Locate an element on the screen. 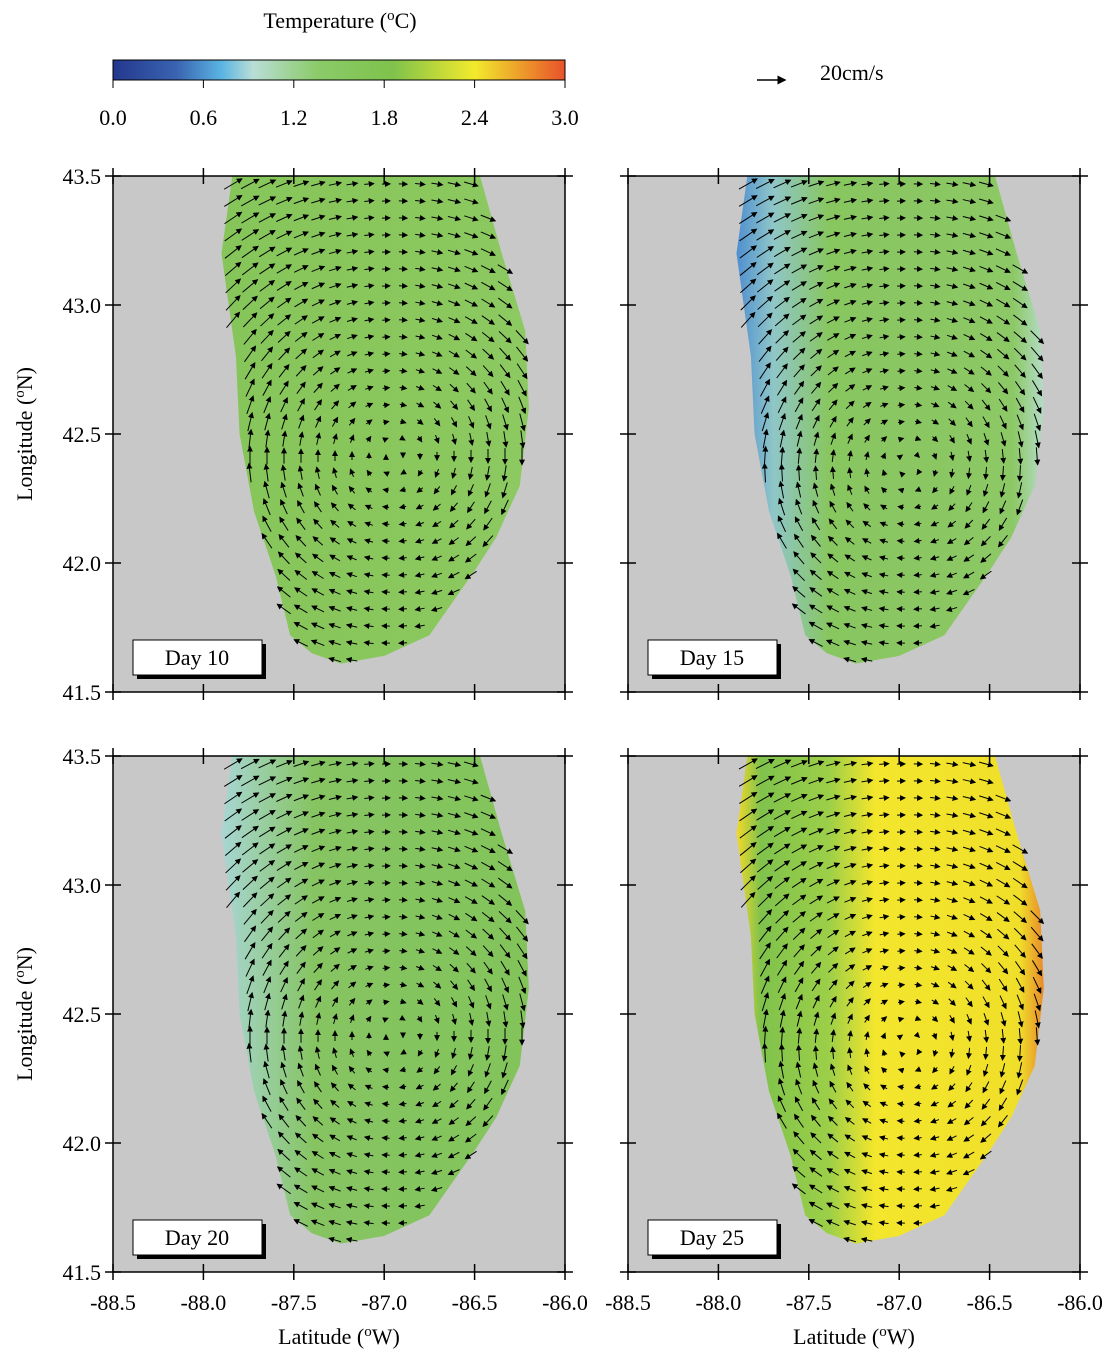 This screenshot has width=1116, height=1360. colorbar-title: Temperature (oC) is located at coordinates (339, 20).